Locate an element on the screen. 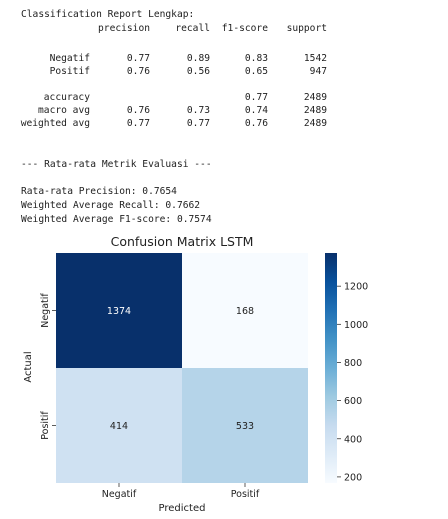  colorbar: 200 400 600 800 1000 1200 is located at coordinates (346, 368).